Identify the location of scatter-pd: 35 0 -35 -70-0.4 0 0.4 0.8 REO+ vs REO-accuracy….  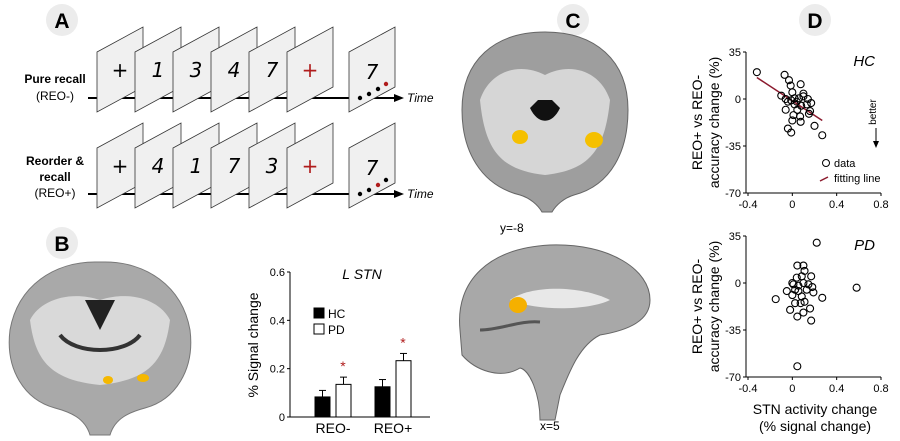
(789, 332).